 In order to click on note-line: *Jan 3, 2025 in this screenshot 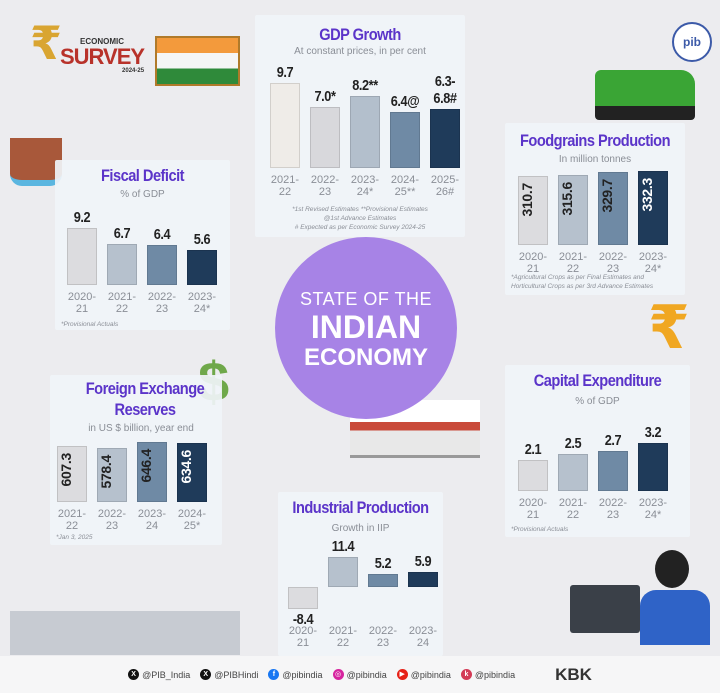, I will do `click(74, 537)`.